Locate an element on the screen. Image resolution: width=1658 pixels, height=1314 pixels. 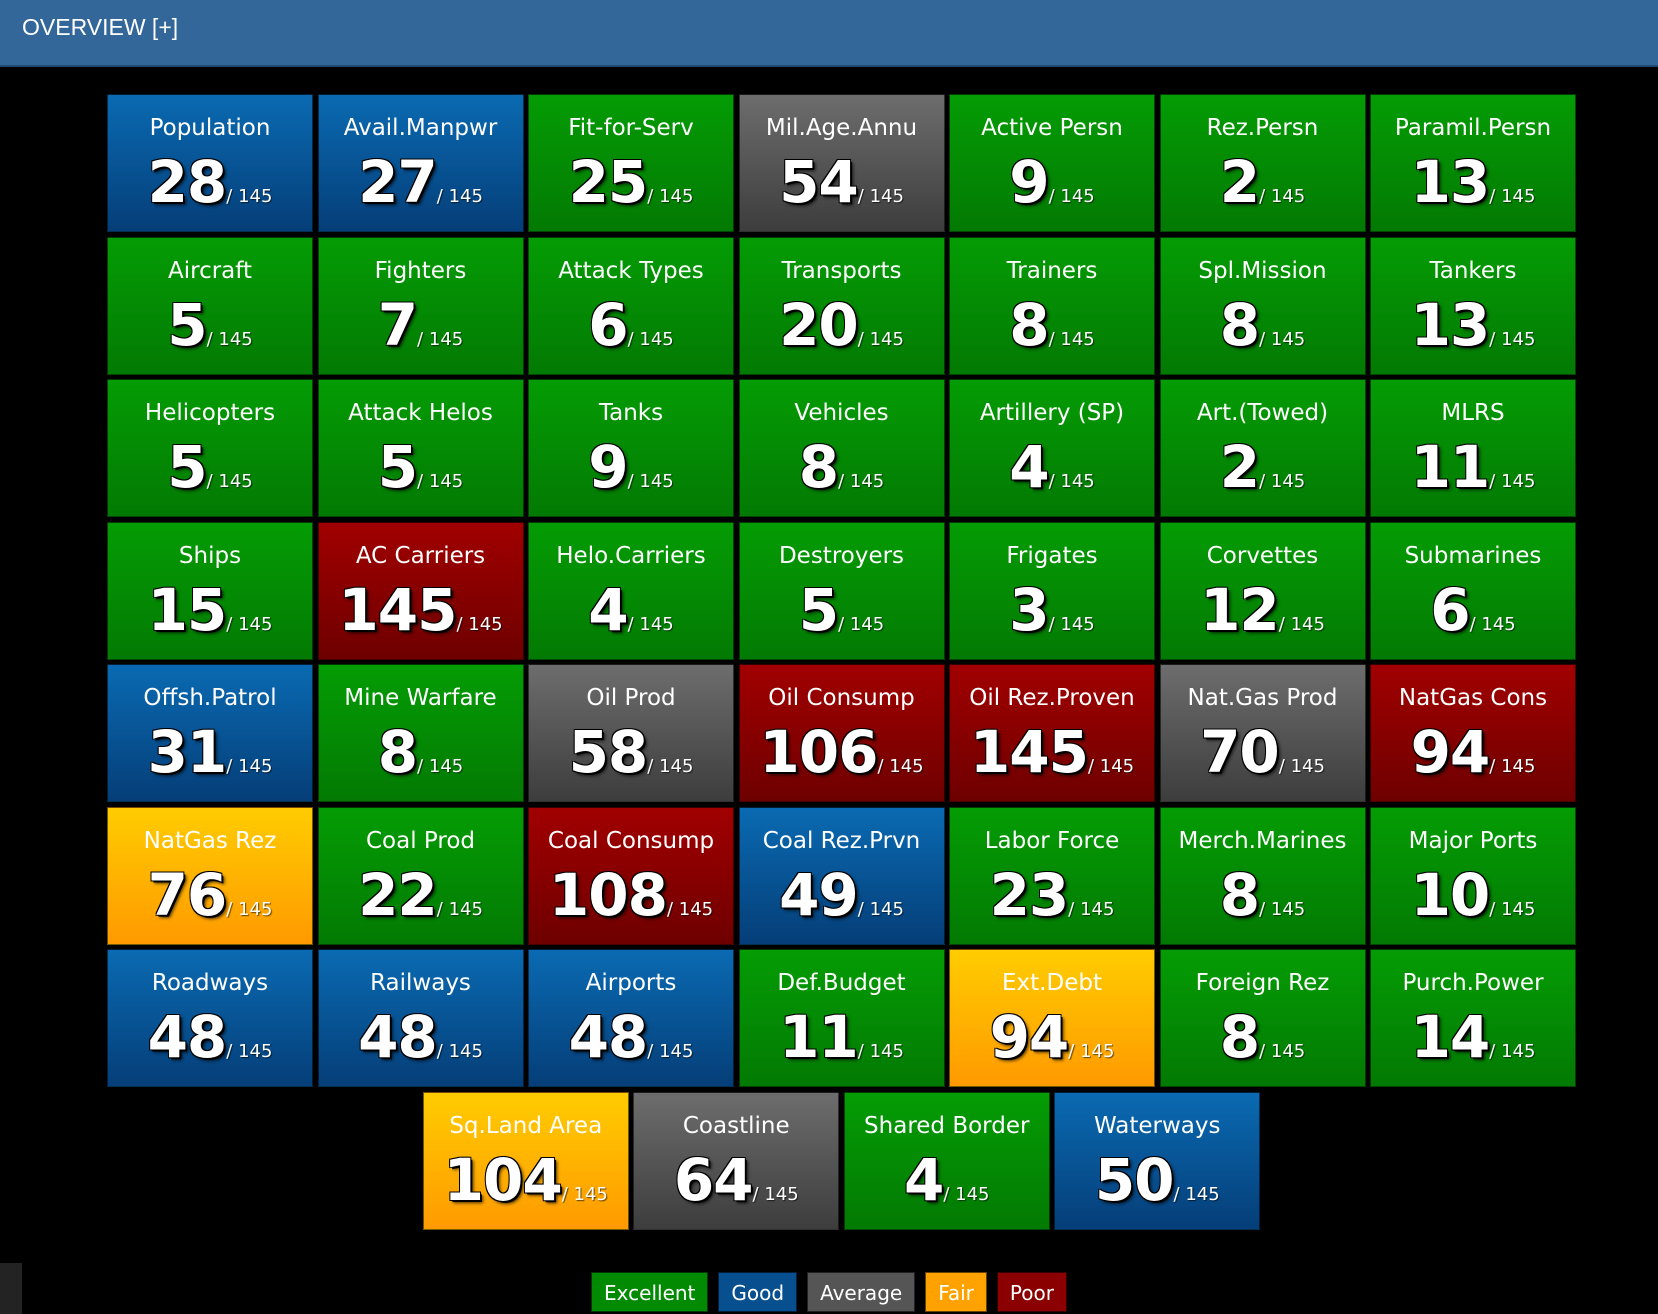
stat-tile: Oil Rez.Proven 145/ 145 is located at coordinates (1052, 733).